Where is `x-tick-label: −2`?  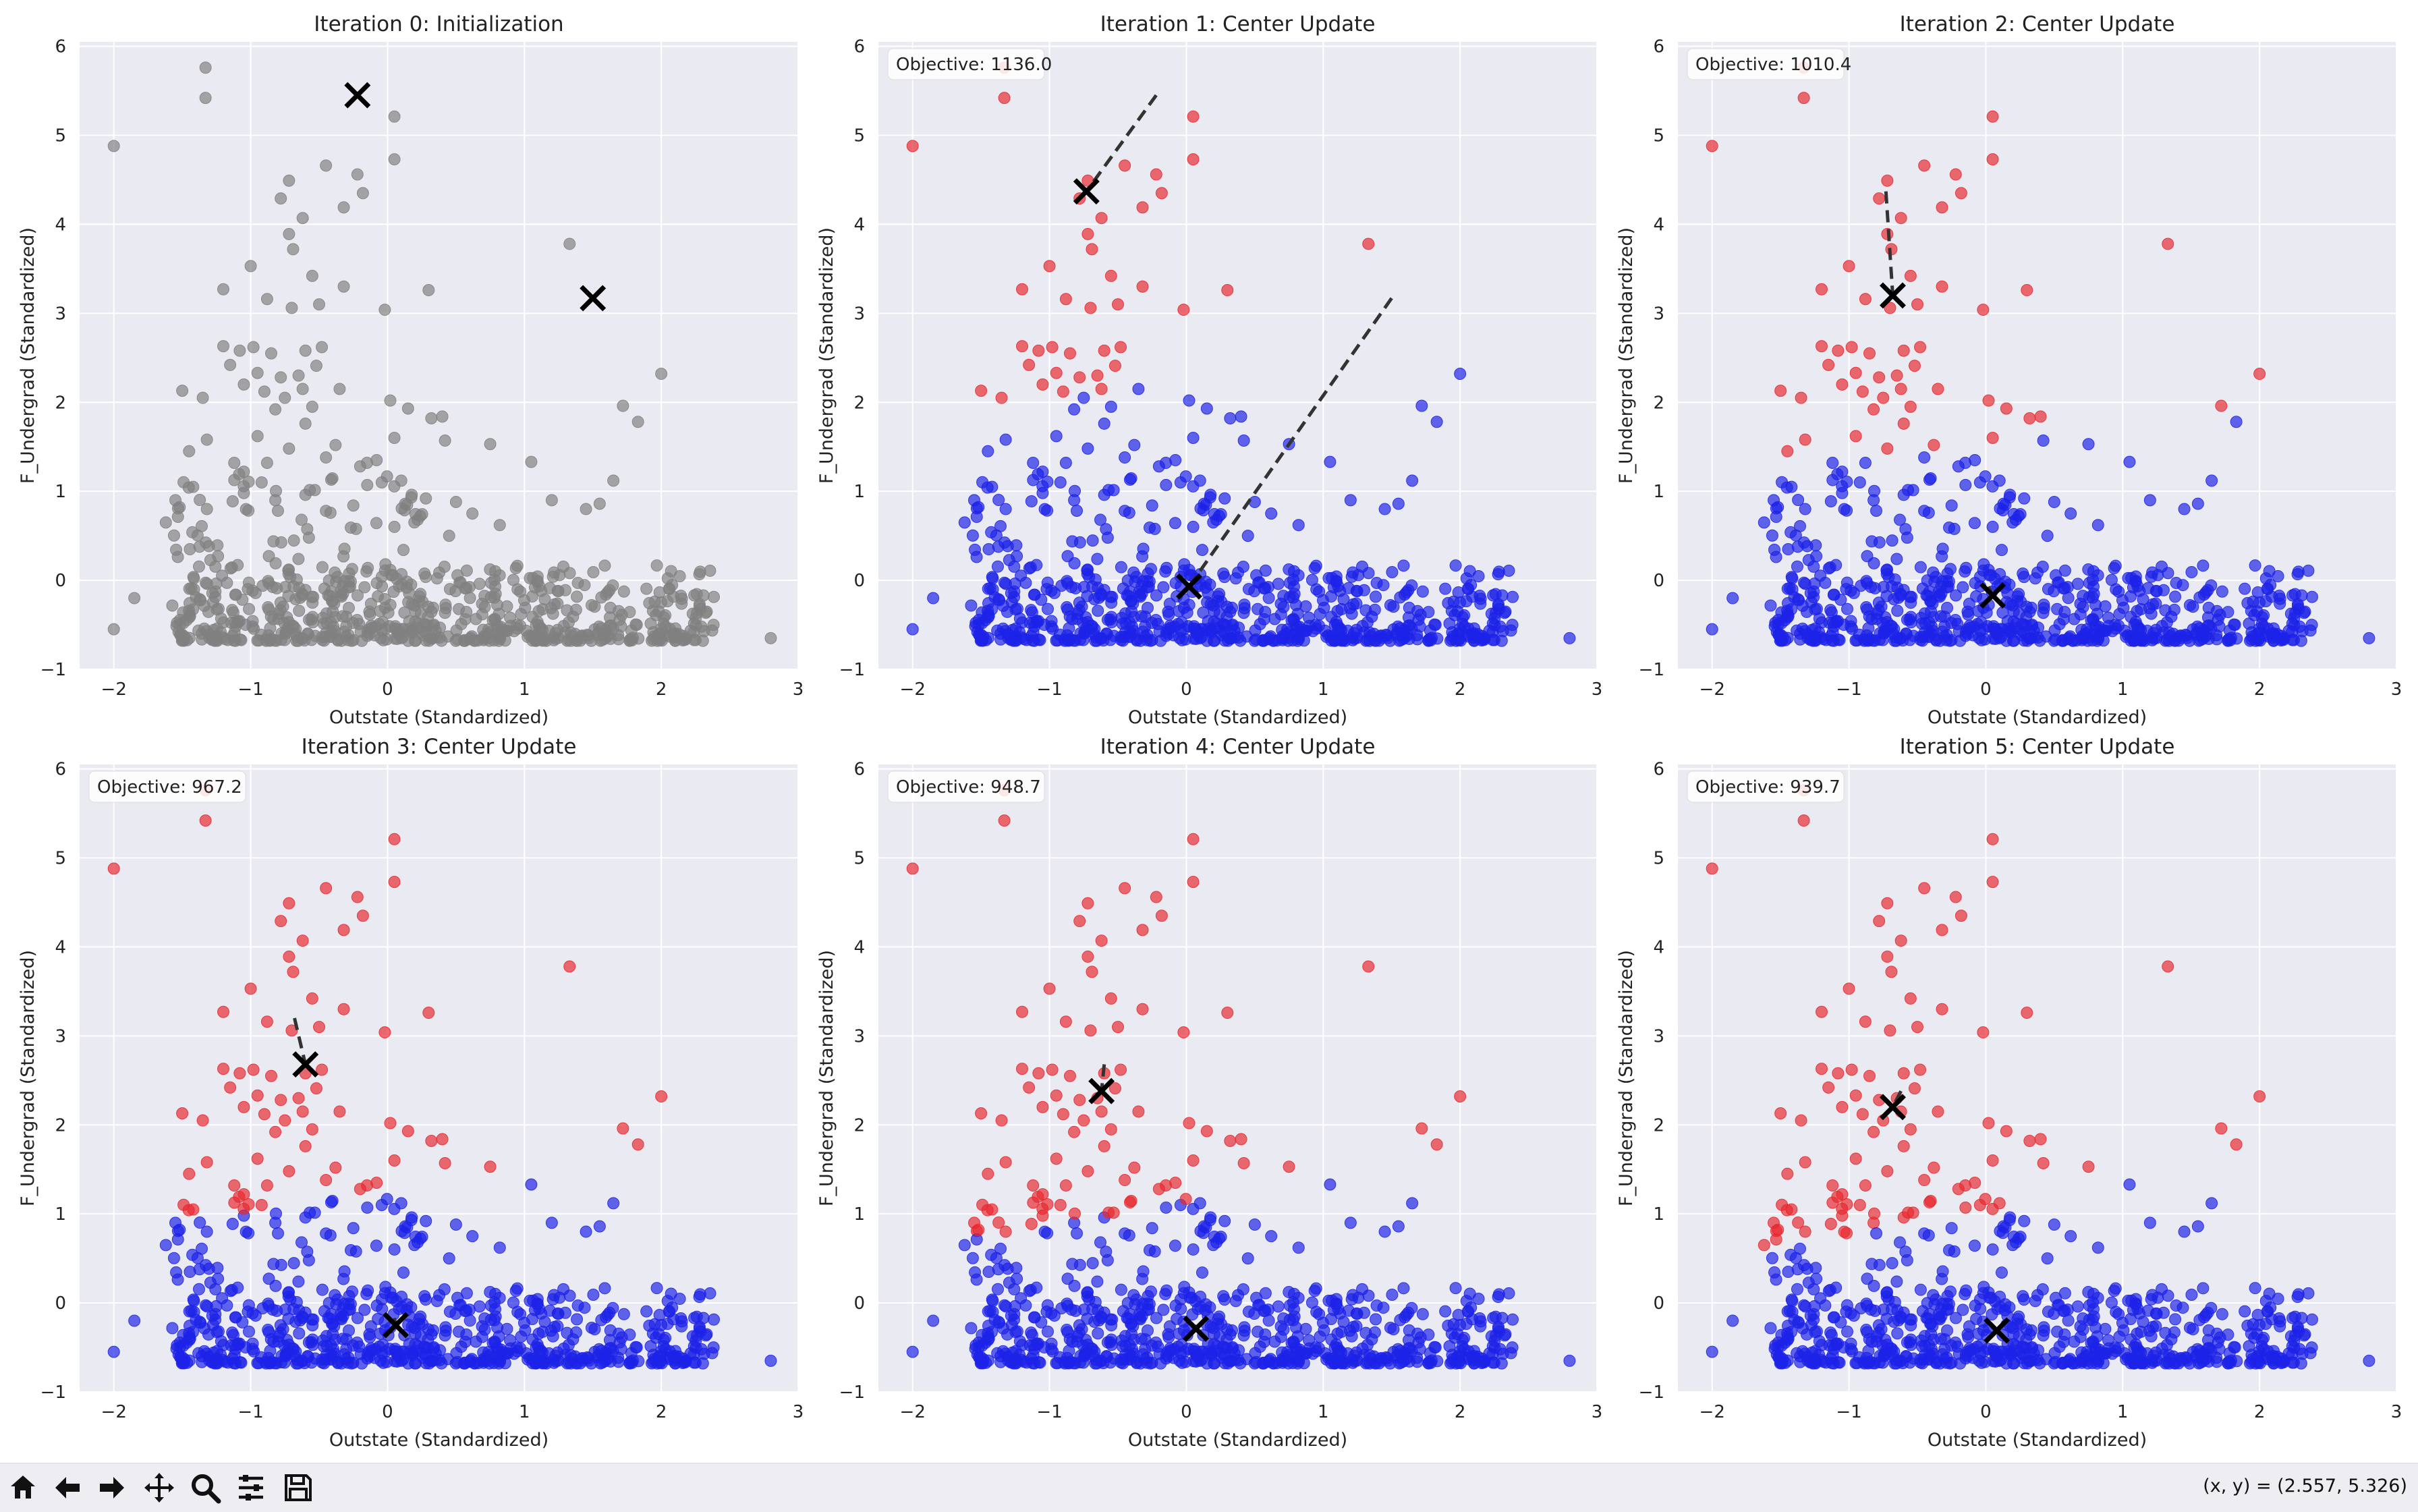 x-tick-label: −2 is located at coordinates (1712, 689).